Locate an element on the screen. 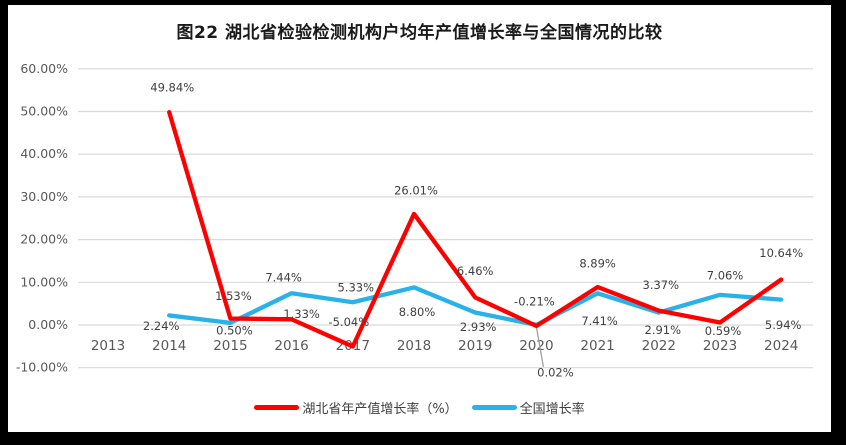 The height and width of the screenshot is (445, 846). data-label-national: 7.06% is located at coordinates (725, 275).